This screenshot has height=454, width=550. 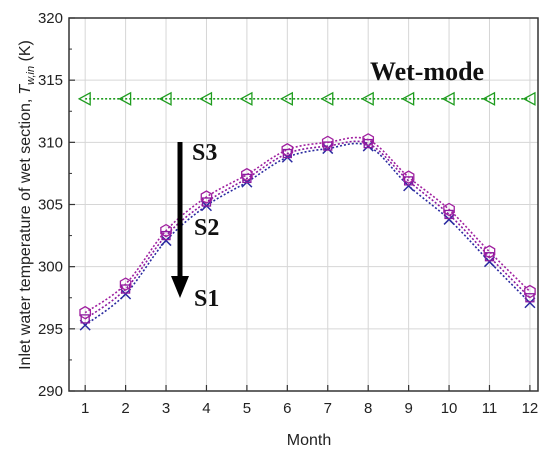 What do you see at coordinates (328, 408) in the screenshot?
I see `x-tick-label: 7` at bounding box center [328, 408].